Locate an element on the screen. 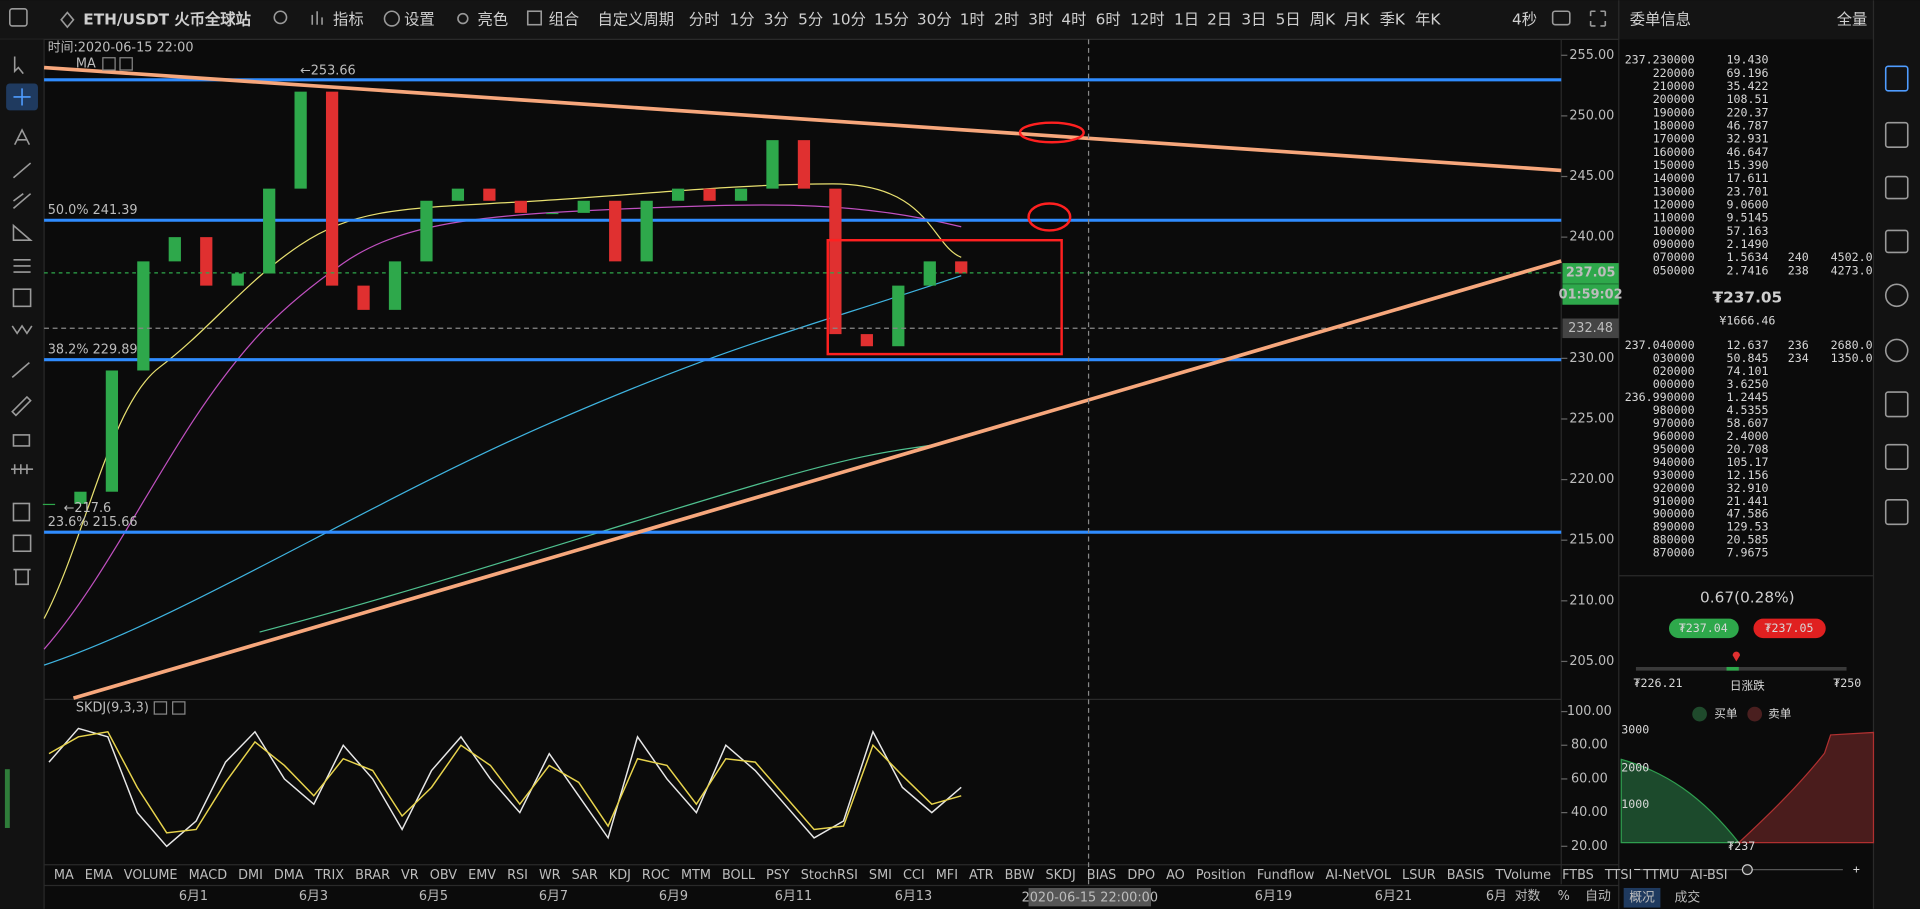 Image resolution: width=1920 pixels, height=909 pixels. period: 季K is located at coordinates (1393, 19).